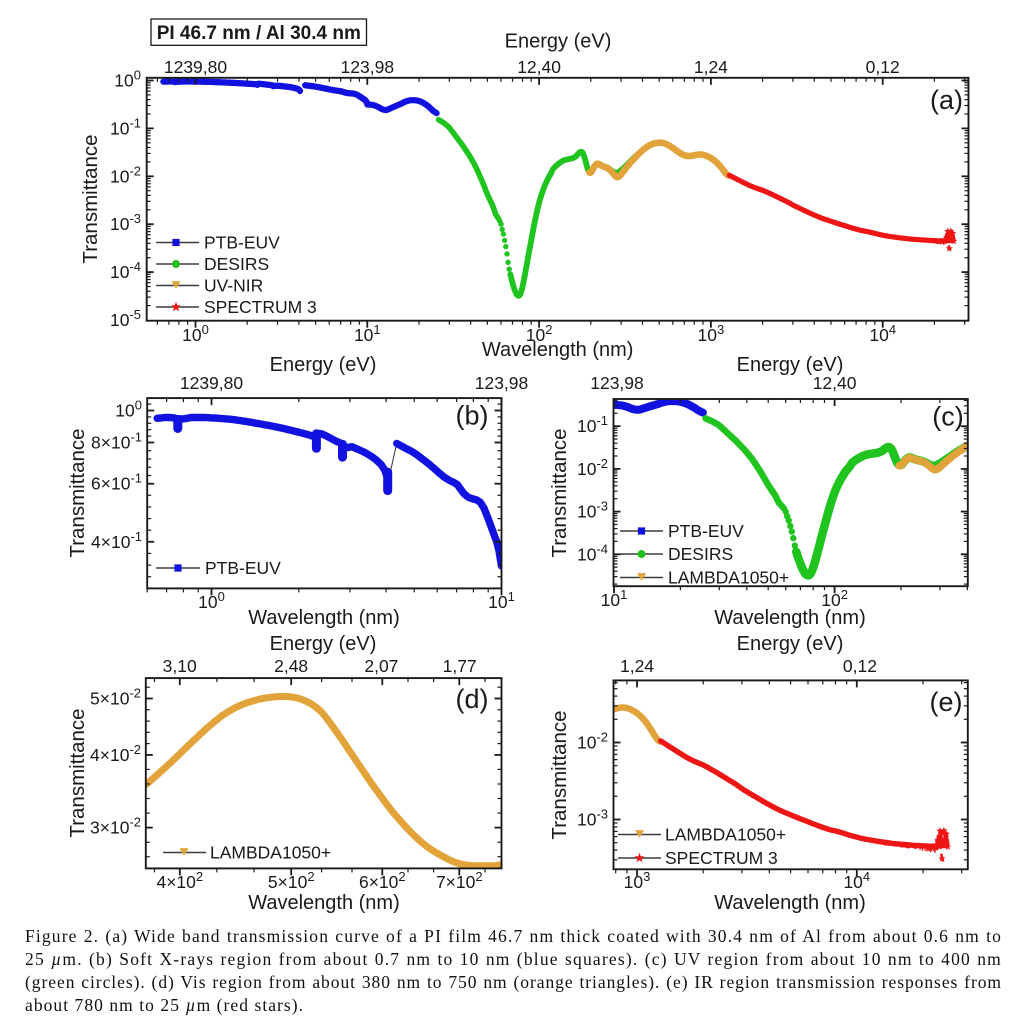  I want to click on svg-text: 1,77, so click(460, 666).